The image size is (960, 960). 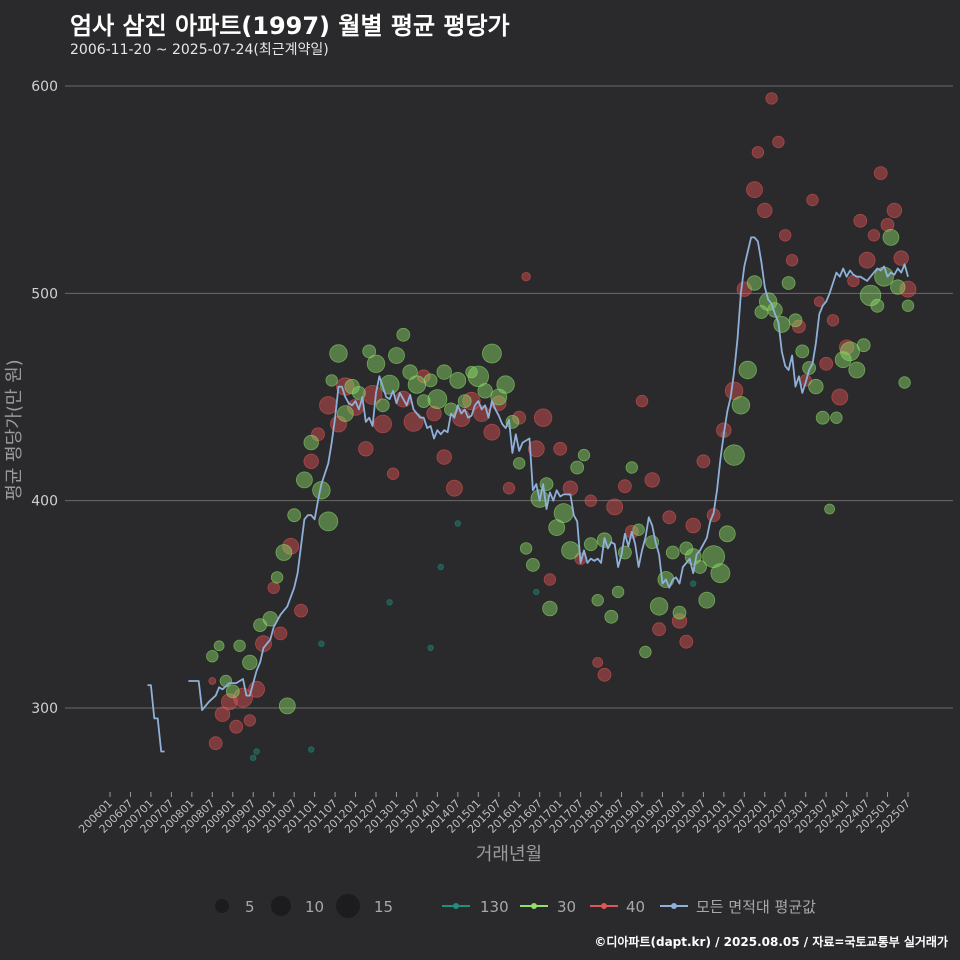 What do you see at coordinates (14, 429) in the screenshot?
I see `y-axis-label: 평균 평당가(만 원)` at bounding box center [14, 429].